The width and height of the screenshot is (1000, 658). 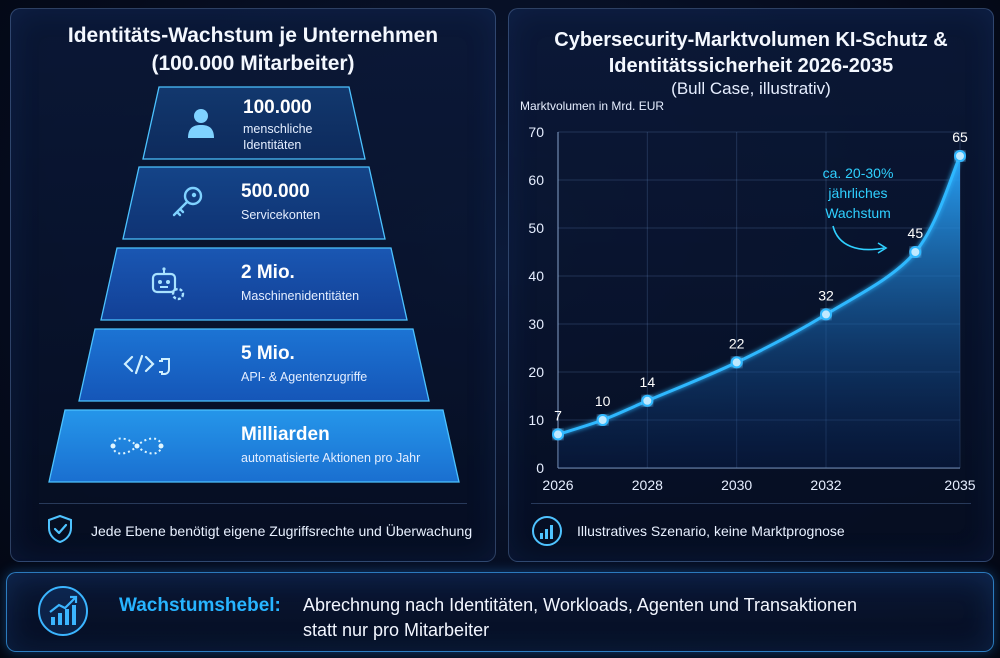 What do you see at coordinates (648, 382) in the screenshot?
I see `data-label: 14` at bounding box center [648, 382].